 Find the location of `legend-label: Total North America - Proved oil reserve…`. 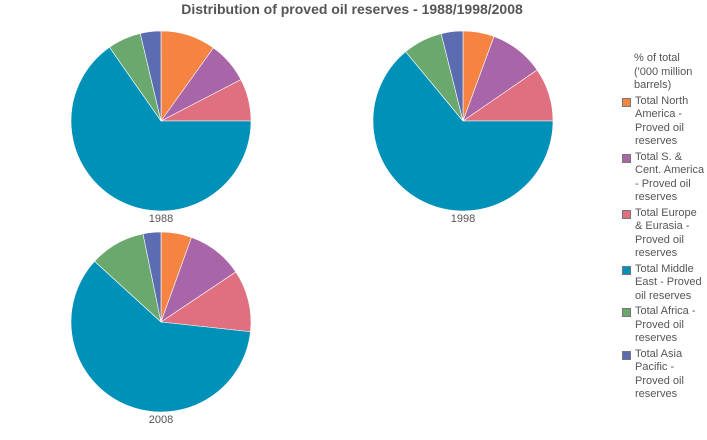

legend-label: Total North America - Proved oil reserve… is located at coordinates (662, 121).